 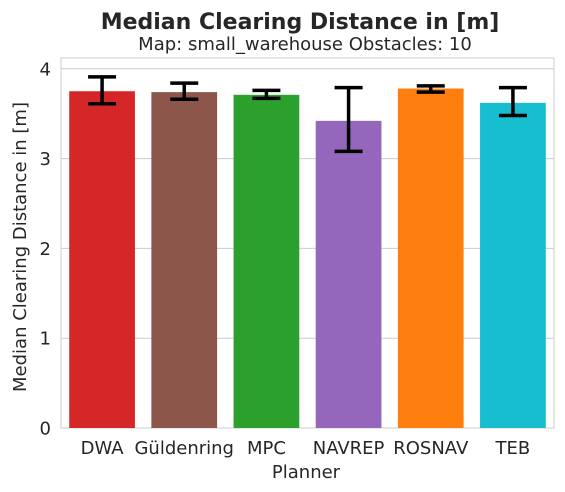 I want to click on bar-rosnav, so click(x=430, y=258).